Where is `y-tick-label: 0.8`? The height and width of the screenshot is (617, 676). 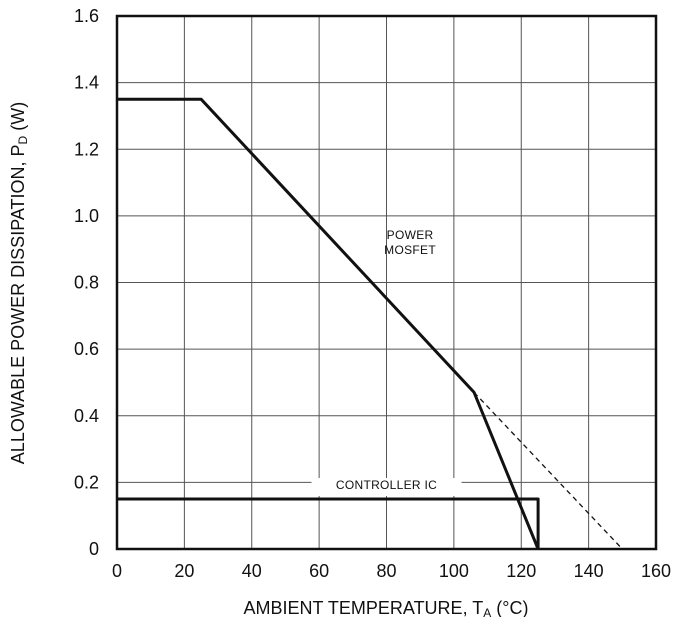
y-tick-label: 0.8 is located at coordinates (86, 283).